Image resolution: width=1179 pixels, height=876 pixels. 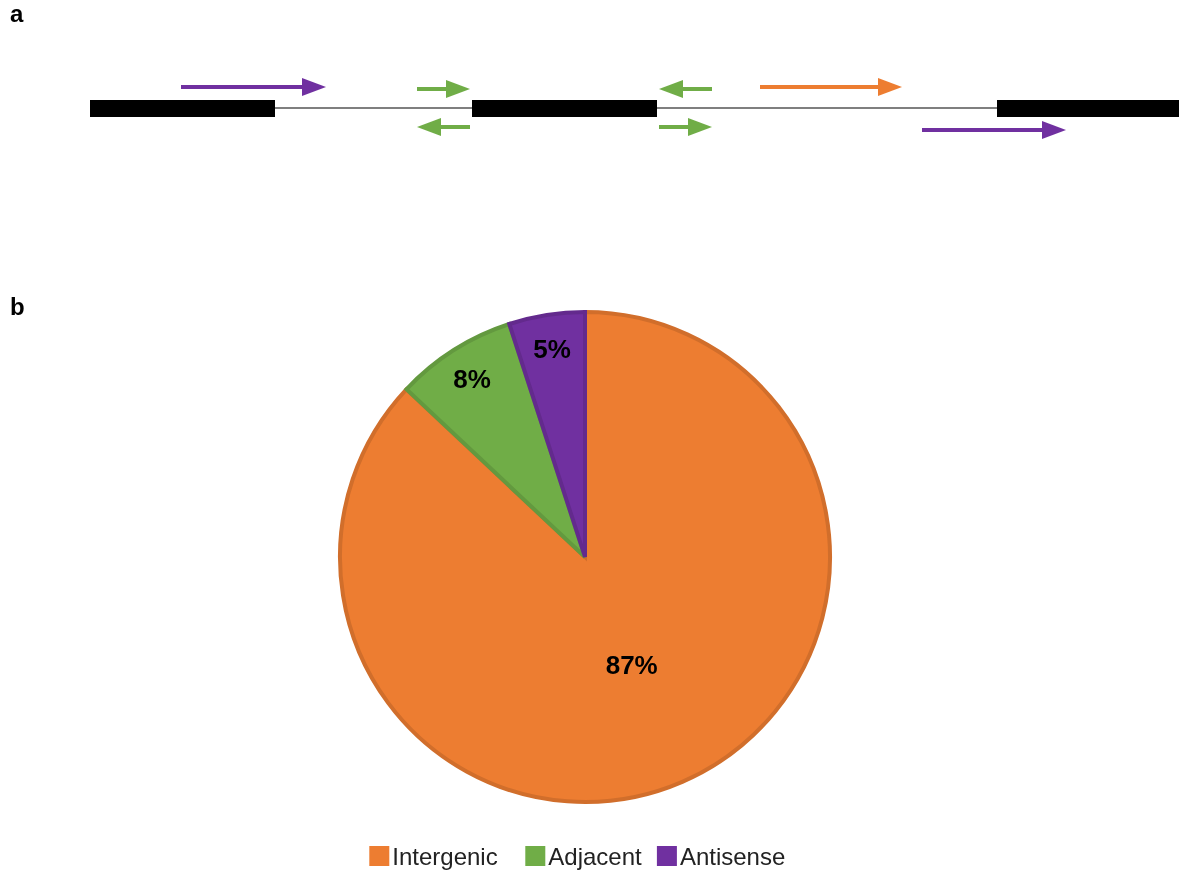 What do you see at coordinates (552, 348) in the screenshot?
I see `data-label: 5%` at bounding box center [552, 348].